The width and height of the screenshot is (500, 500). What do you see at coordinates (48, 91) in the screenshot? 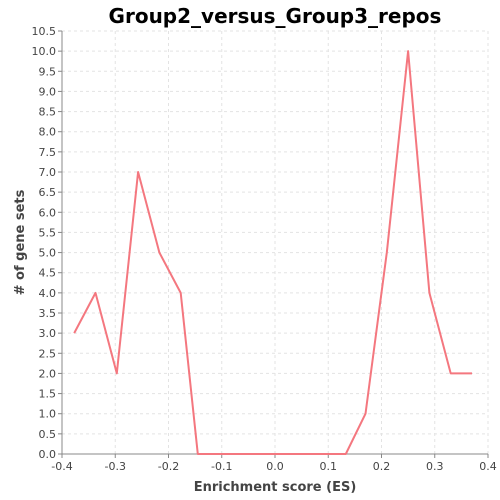
I see `y-tick-label: 9.0` at bounding box center [48, 91].